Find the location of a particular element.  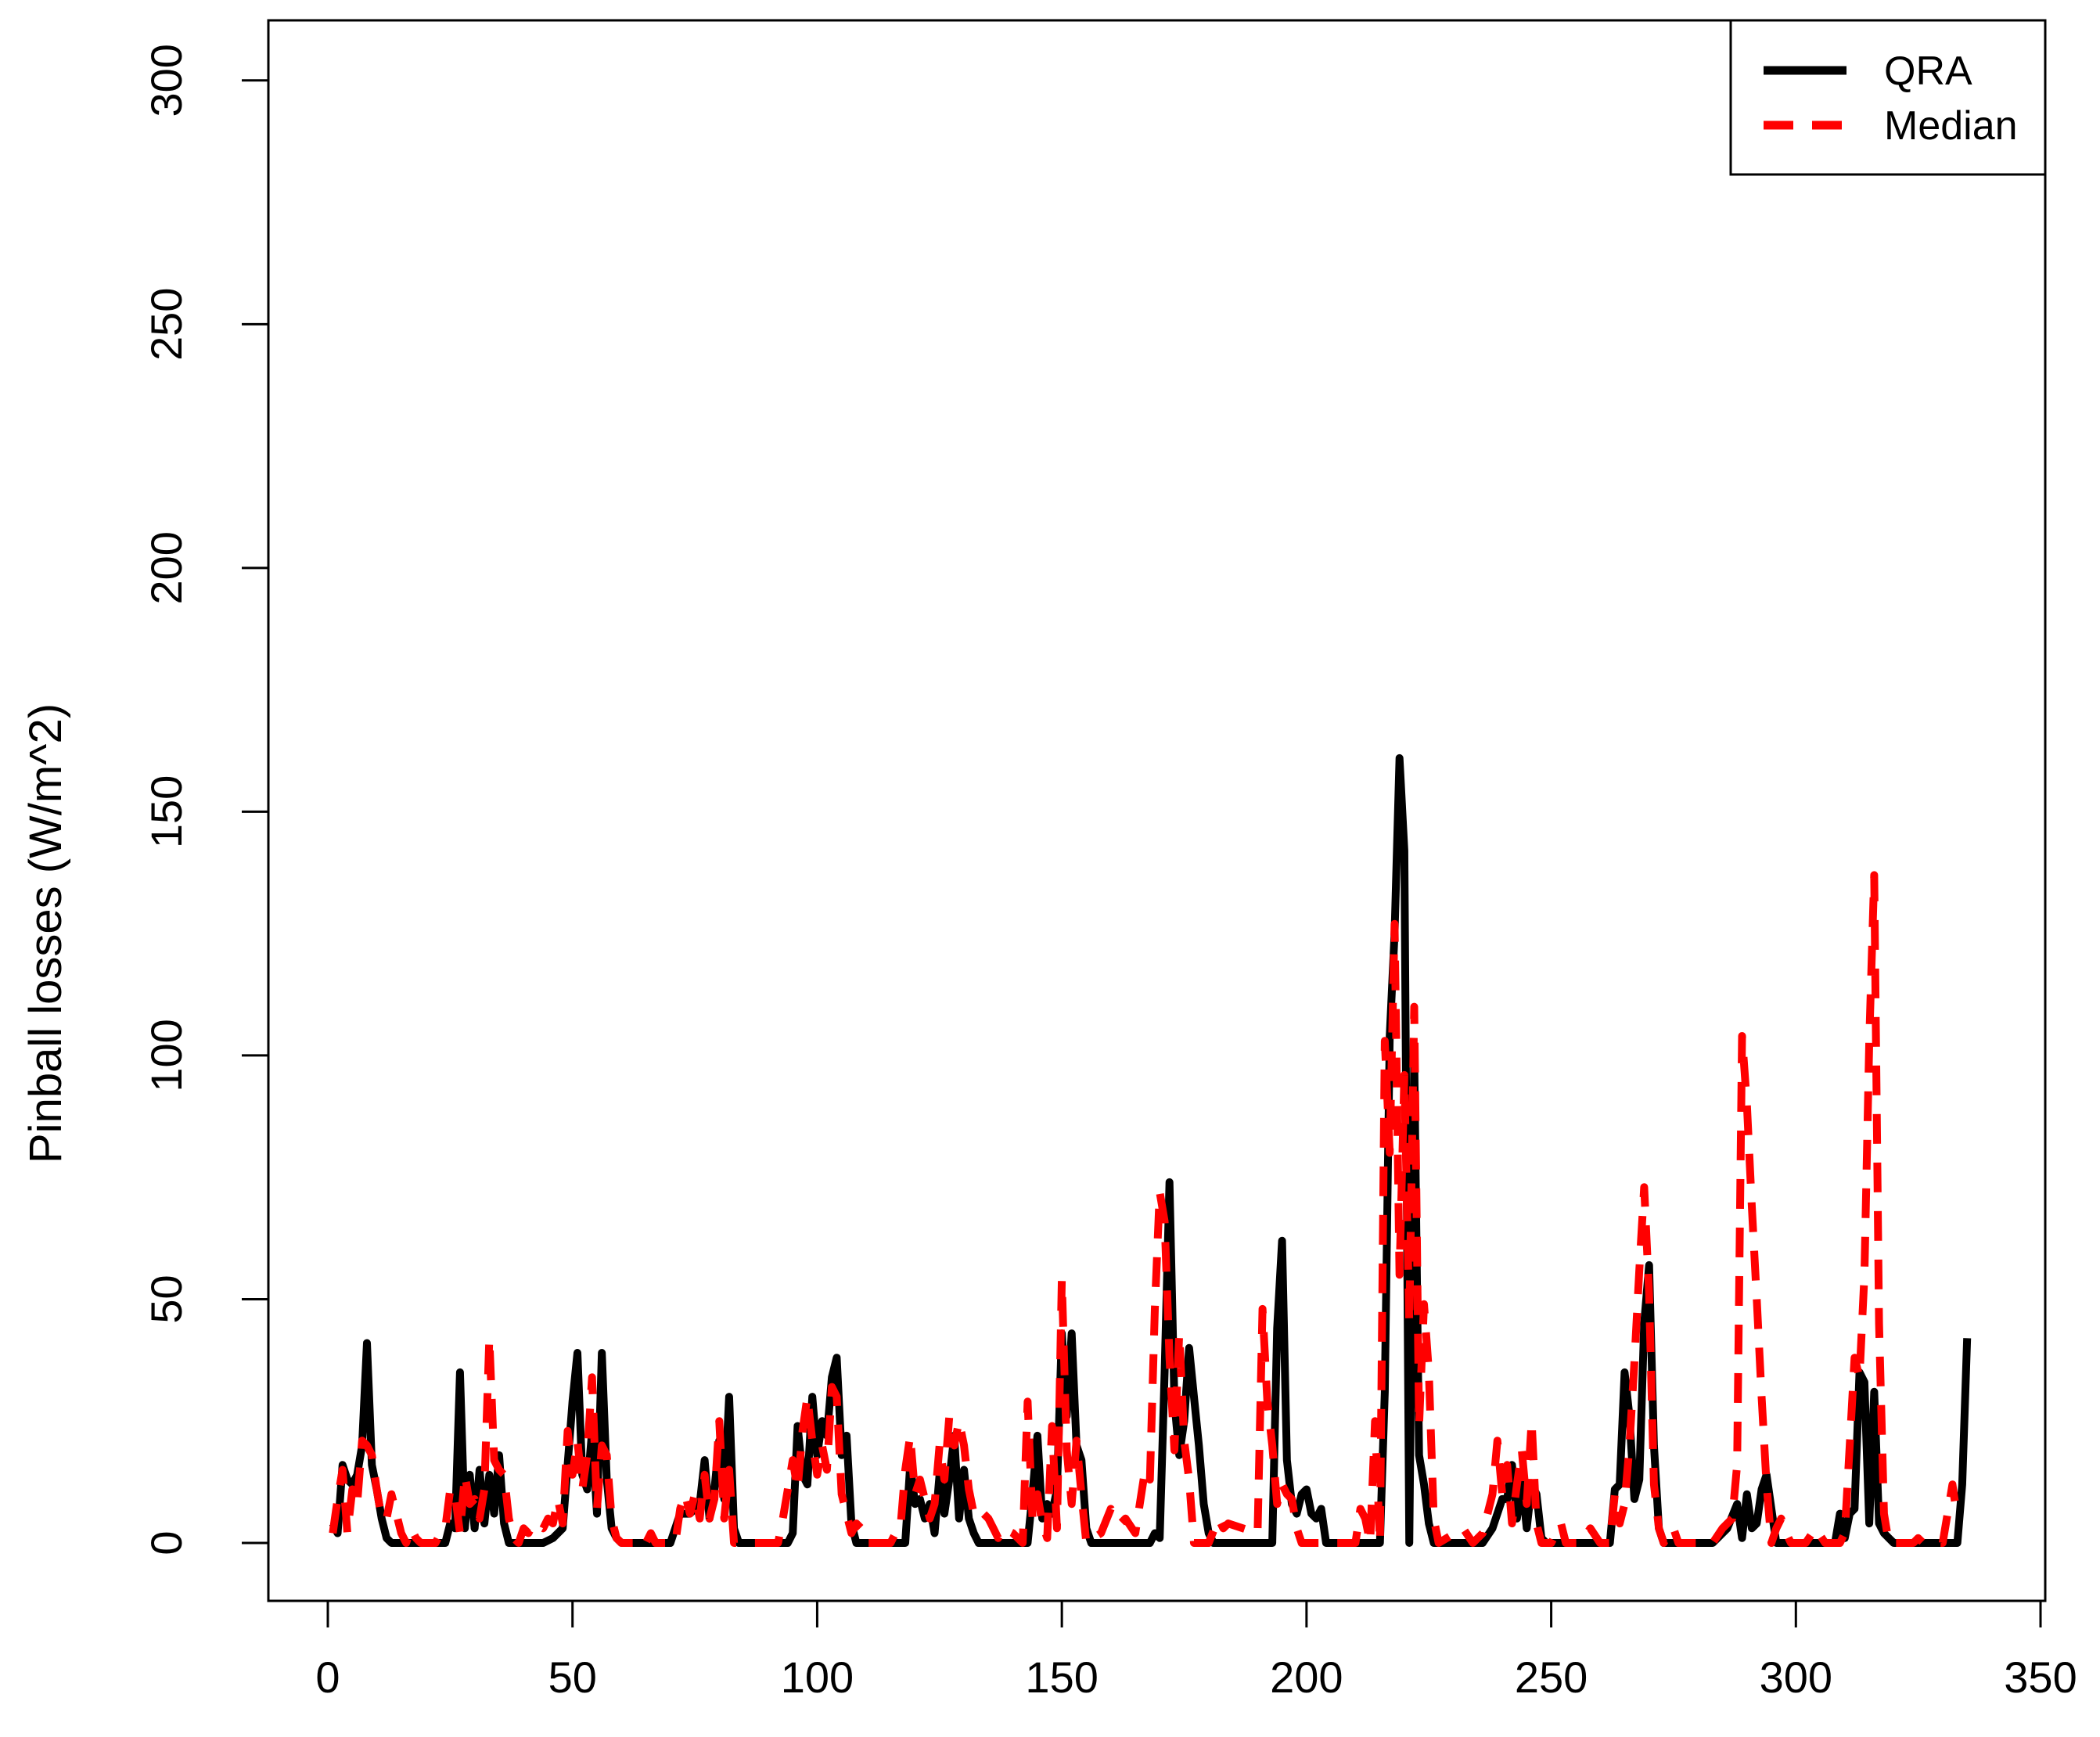

y-tick-label: 150 is located at coordinates (166, 812).